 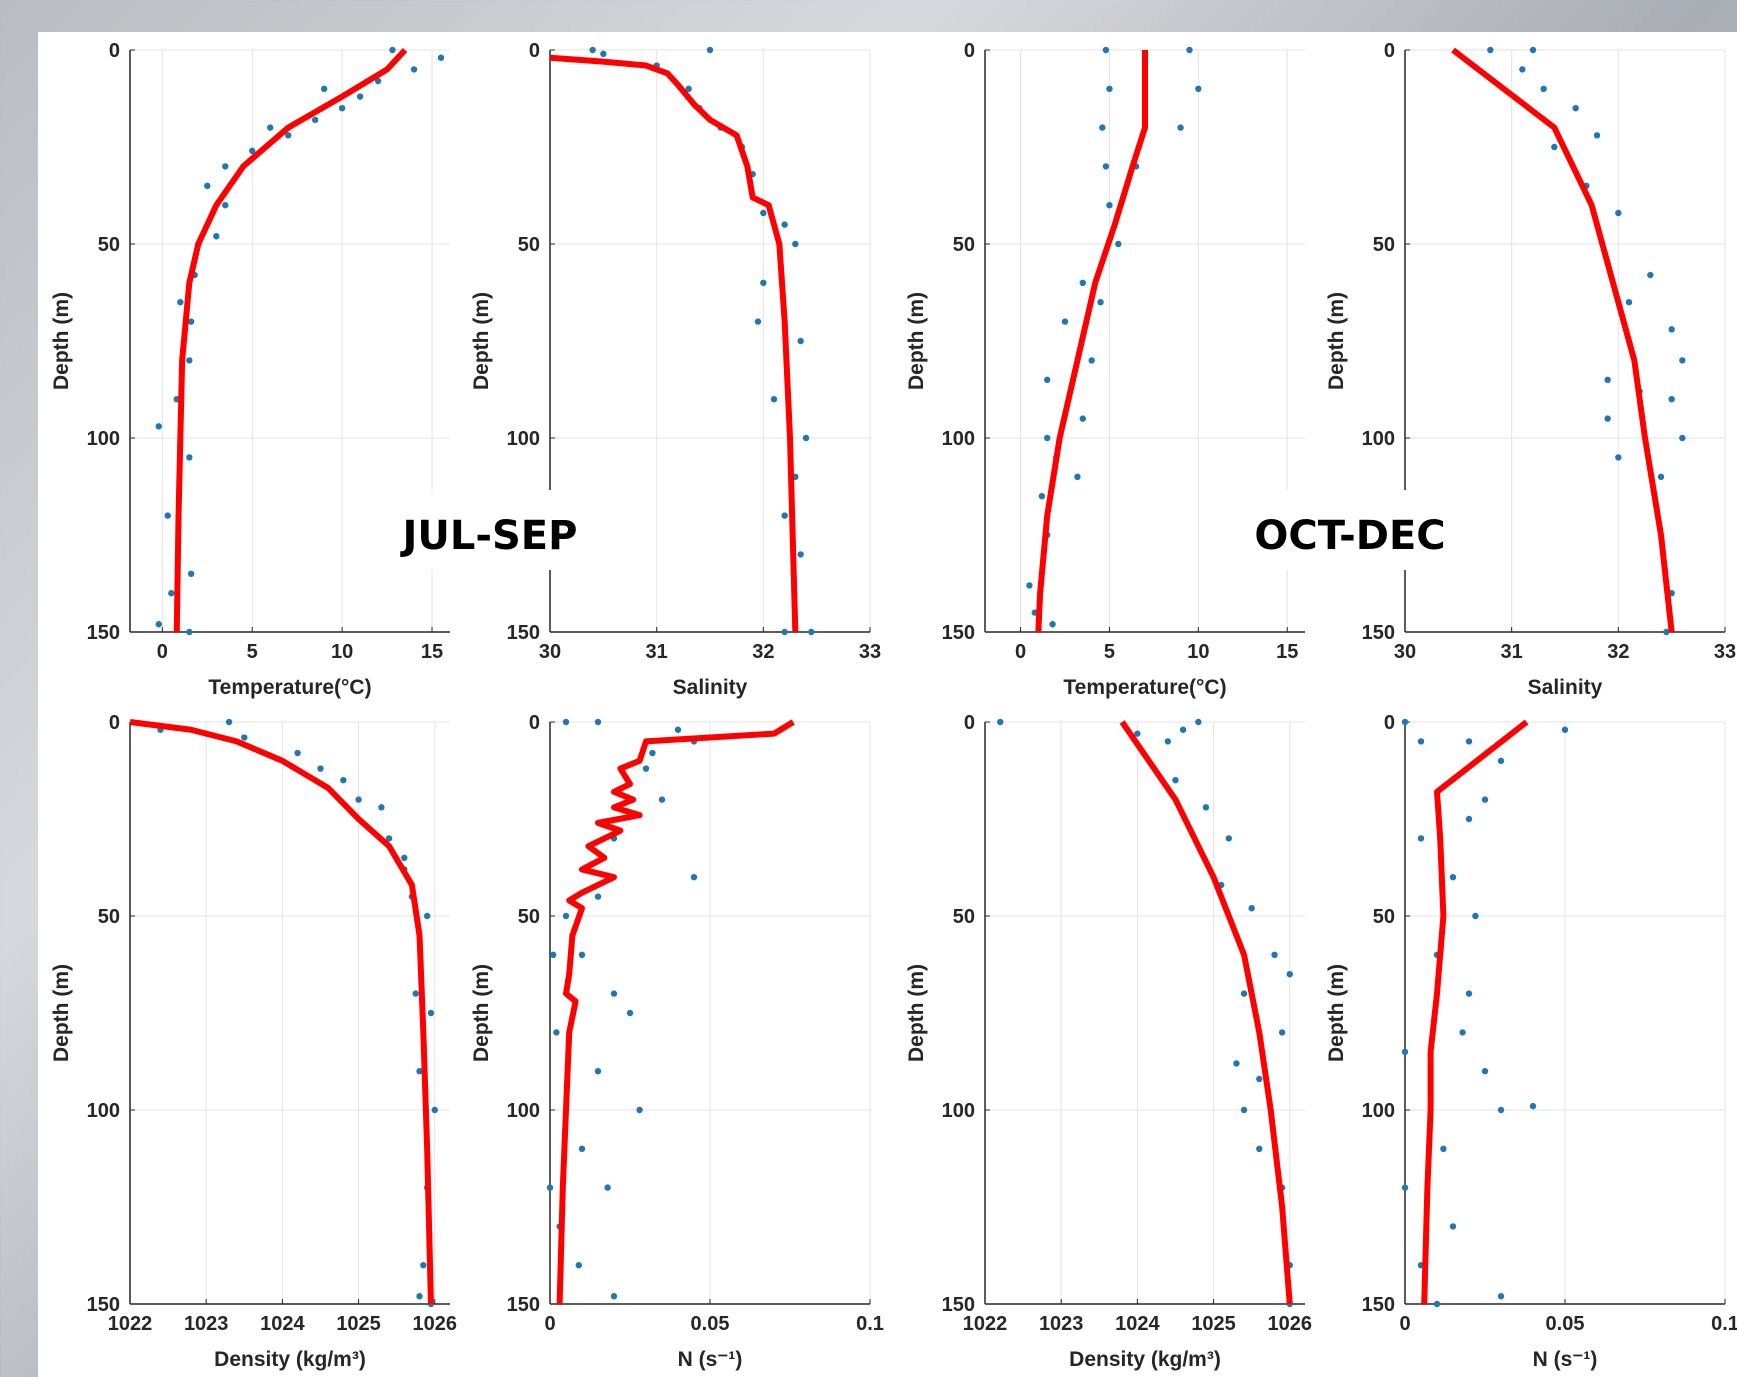 I want to click on x-axis-label: Salinity, so click(x=1565, y=687).